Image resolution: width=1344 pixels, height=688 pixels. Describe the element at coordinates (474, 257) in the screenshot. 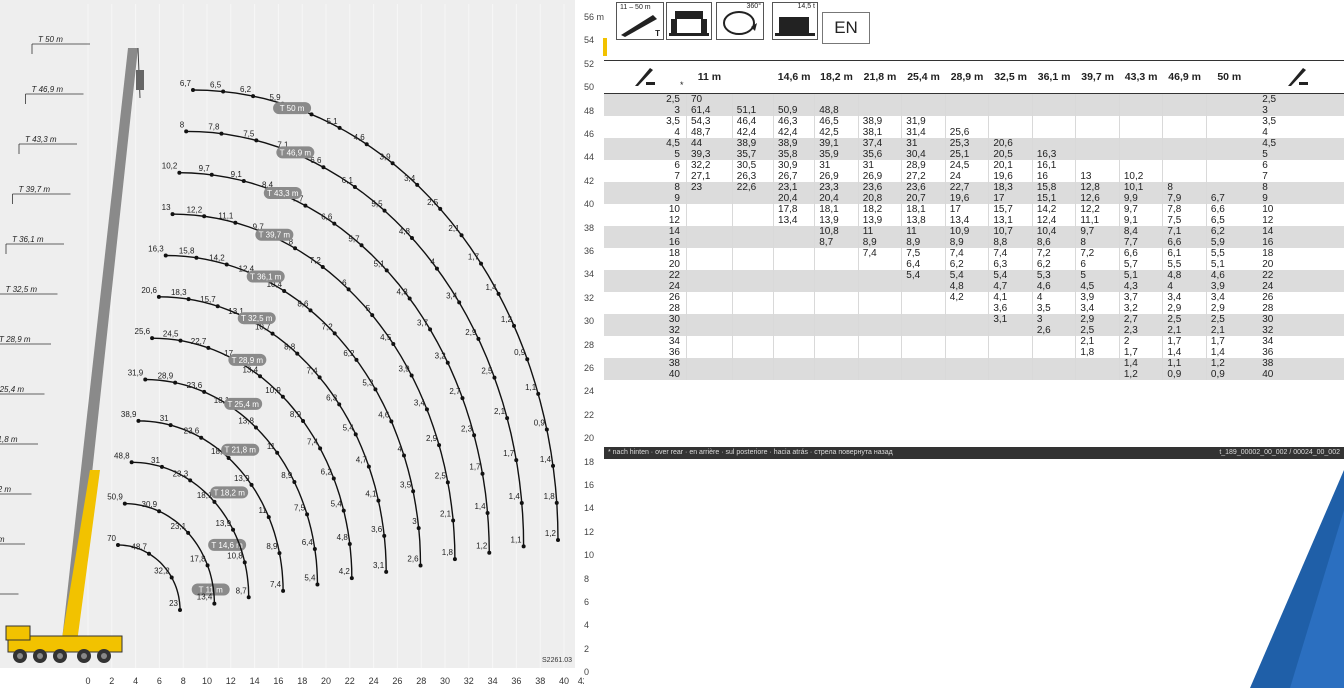

I see `load-value: 1,7` at that location.